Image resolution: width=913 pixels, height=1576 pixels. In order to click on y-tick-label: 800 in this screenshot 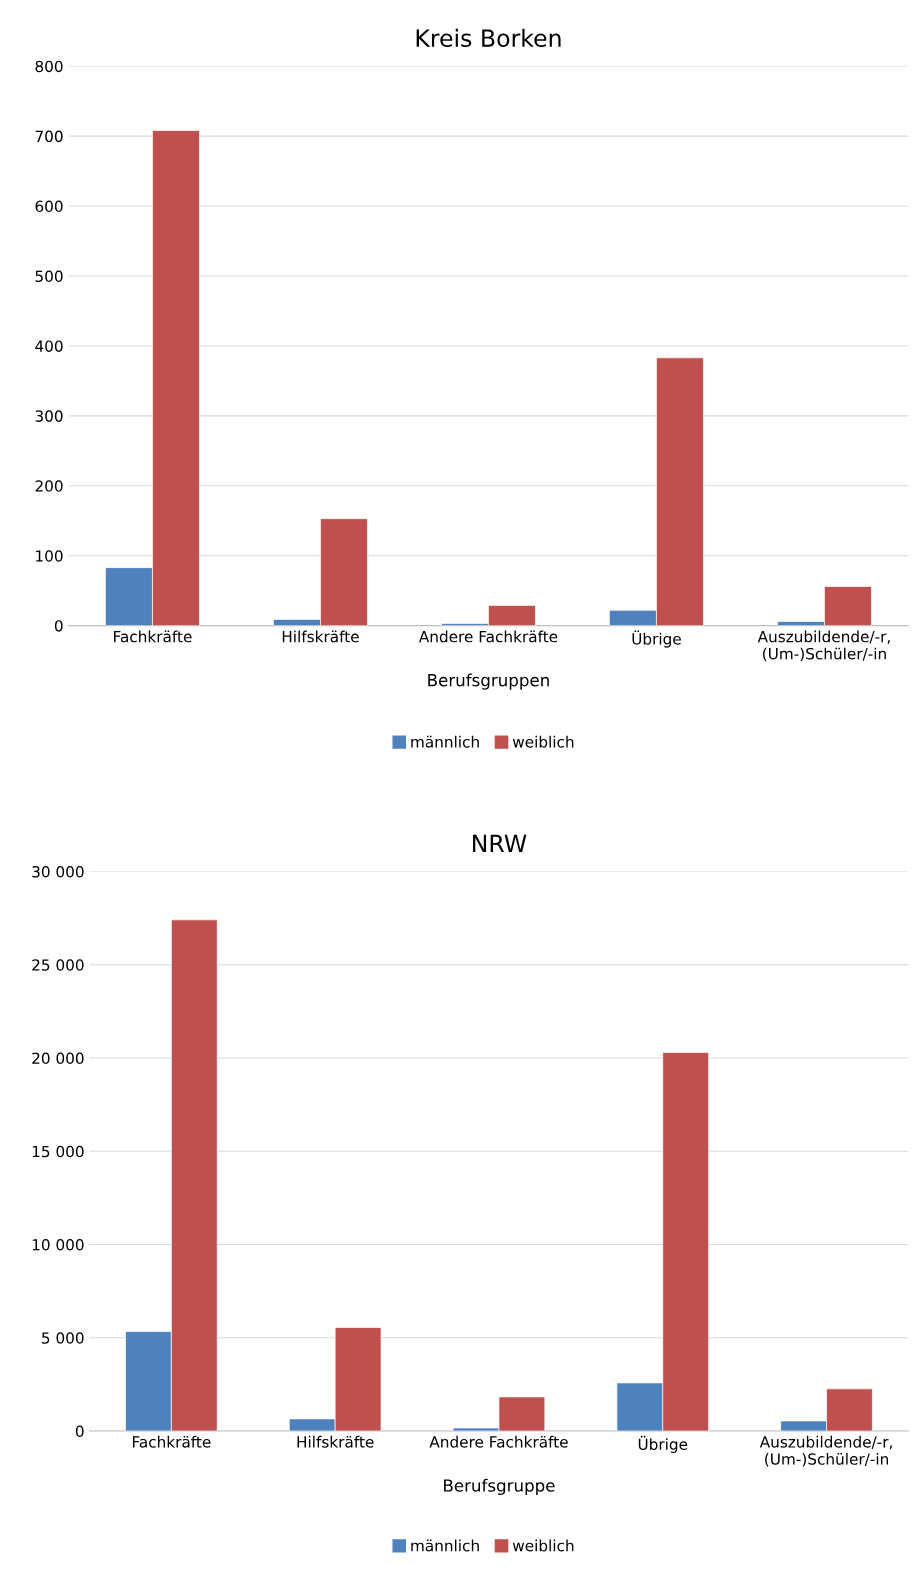, I will do `click(49, 66)`.